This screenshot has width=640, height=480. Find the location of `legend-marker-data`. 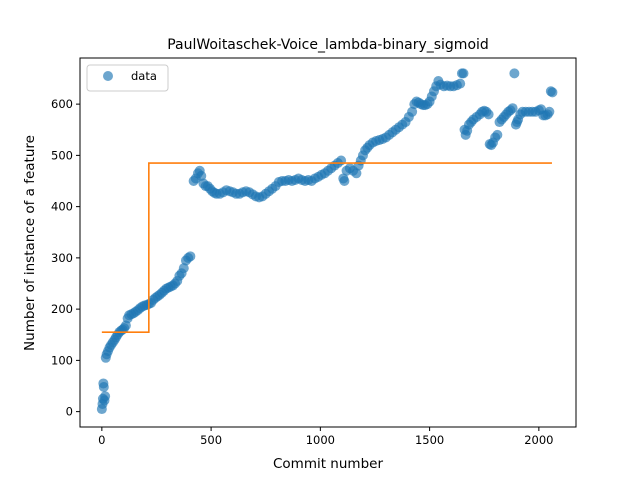

legend-marker-data is located at coordinates (108, 76).